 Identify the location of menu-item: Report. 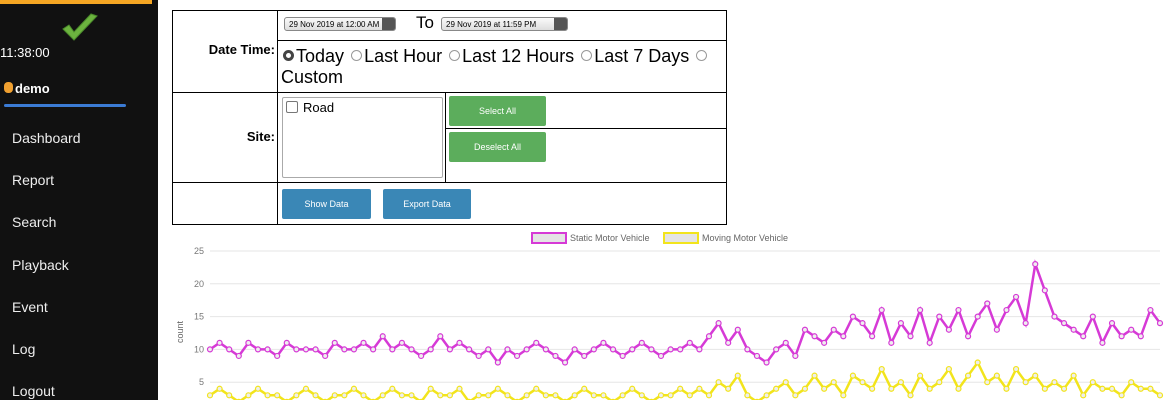
(33, 180).